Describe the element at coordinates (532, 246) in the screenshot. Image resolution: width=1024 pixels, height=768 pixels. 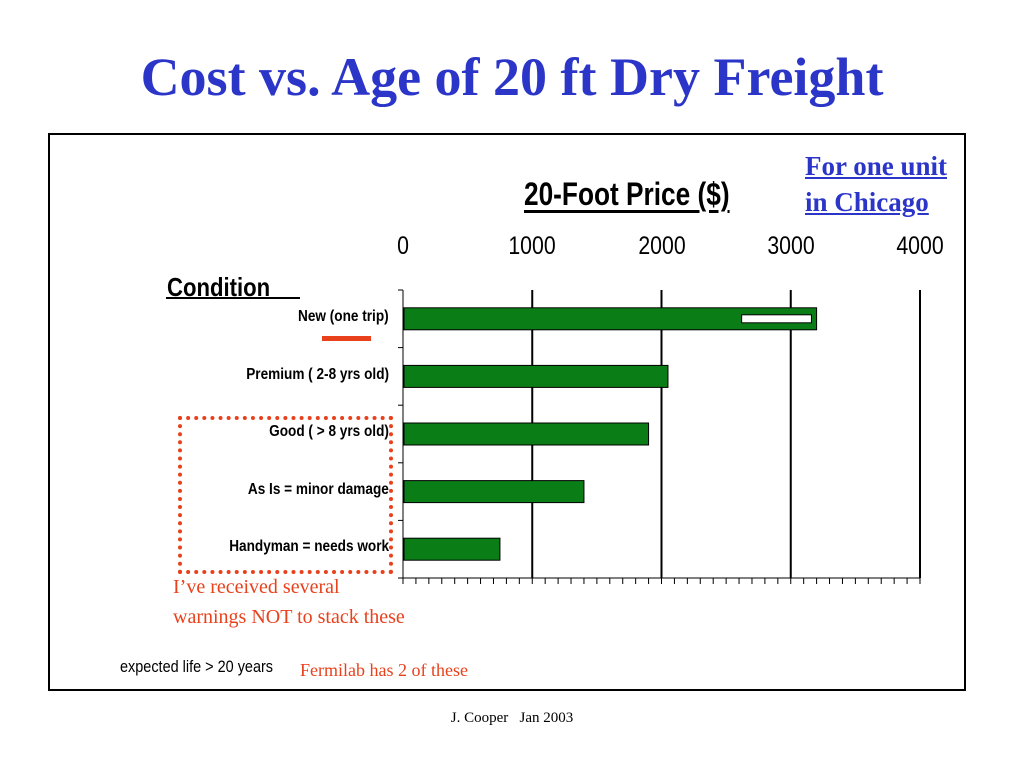
I see `x-tick-label: 1000` at that location.